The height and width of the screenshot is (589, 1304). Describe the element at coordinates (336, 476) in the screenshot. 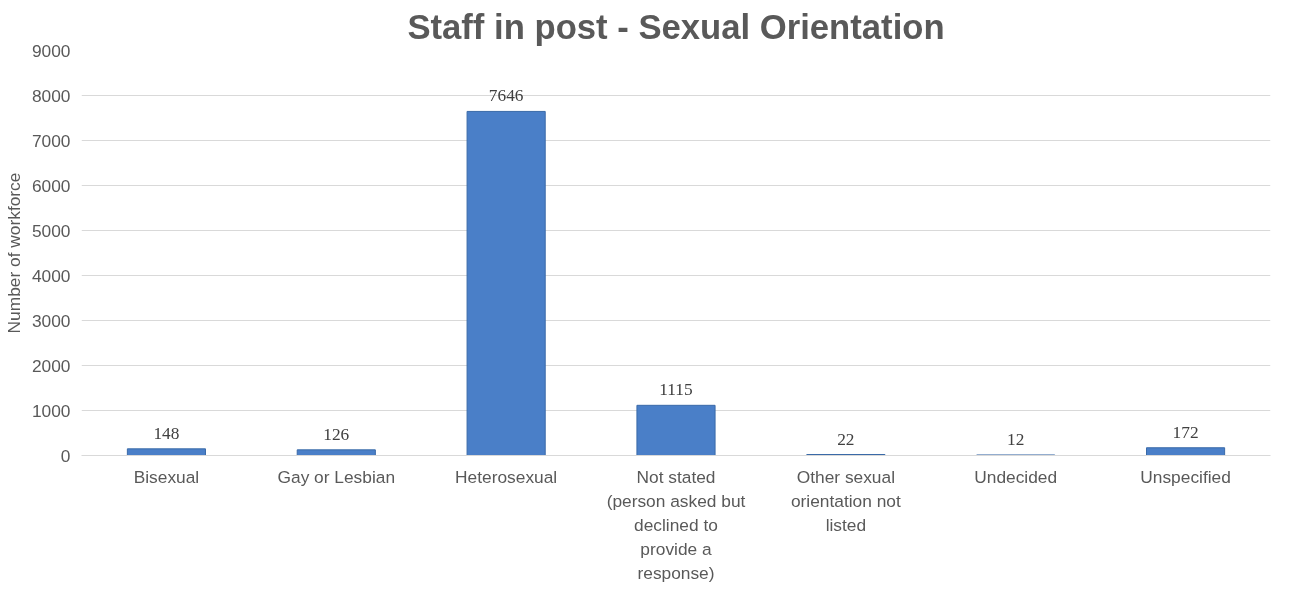

I see `x-tick-label: Gay or Lesbian` at that location.